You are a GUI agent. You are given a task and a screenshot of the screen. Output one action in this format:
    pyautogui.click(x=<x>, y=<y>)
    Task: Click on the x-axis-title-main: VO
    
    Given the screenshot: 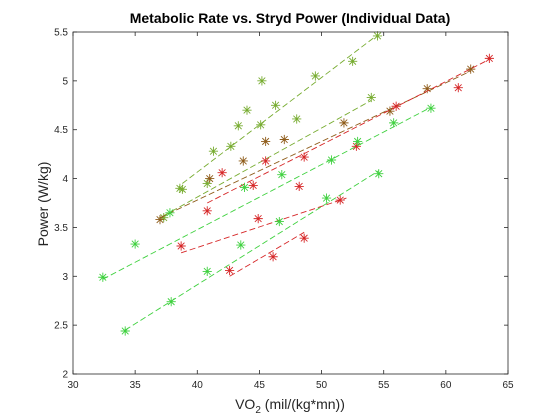 What is the action you would take?
    pyautogui.click(x=245, y=404)
    